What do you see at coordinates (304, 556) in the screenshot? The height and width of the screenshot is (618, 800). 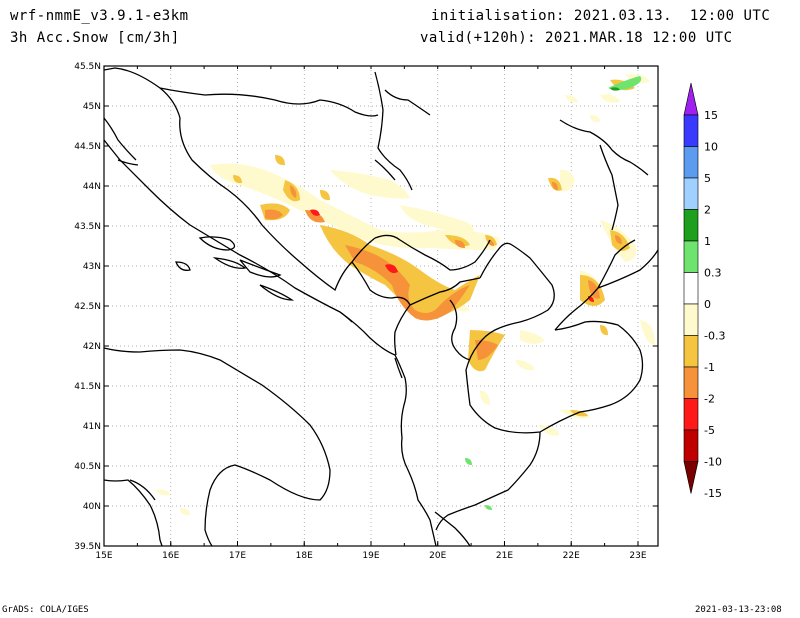 I see `lon-tick-label: 18E` at bounding box center [304, 556].